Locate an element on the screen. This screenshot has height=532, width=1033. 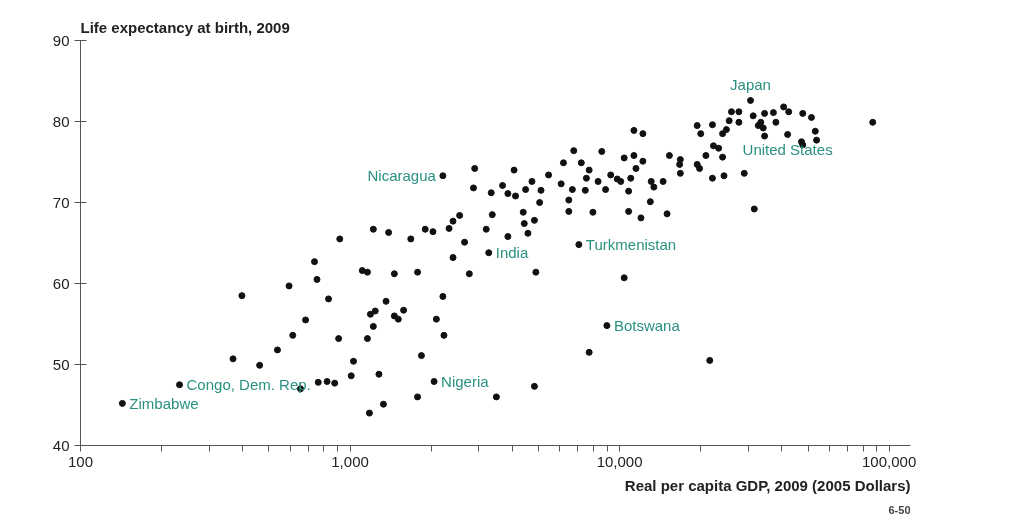
y-tick-label: 80 is located at coordinates (61, 121).